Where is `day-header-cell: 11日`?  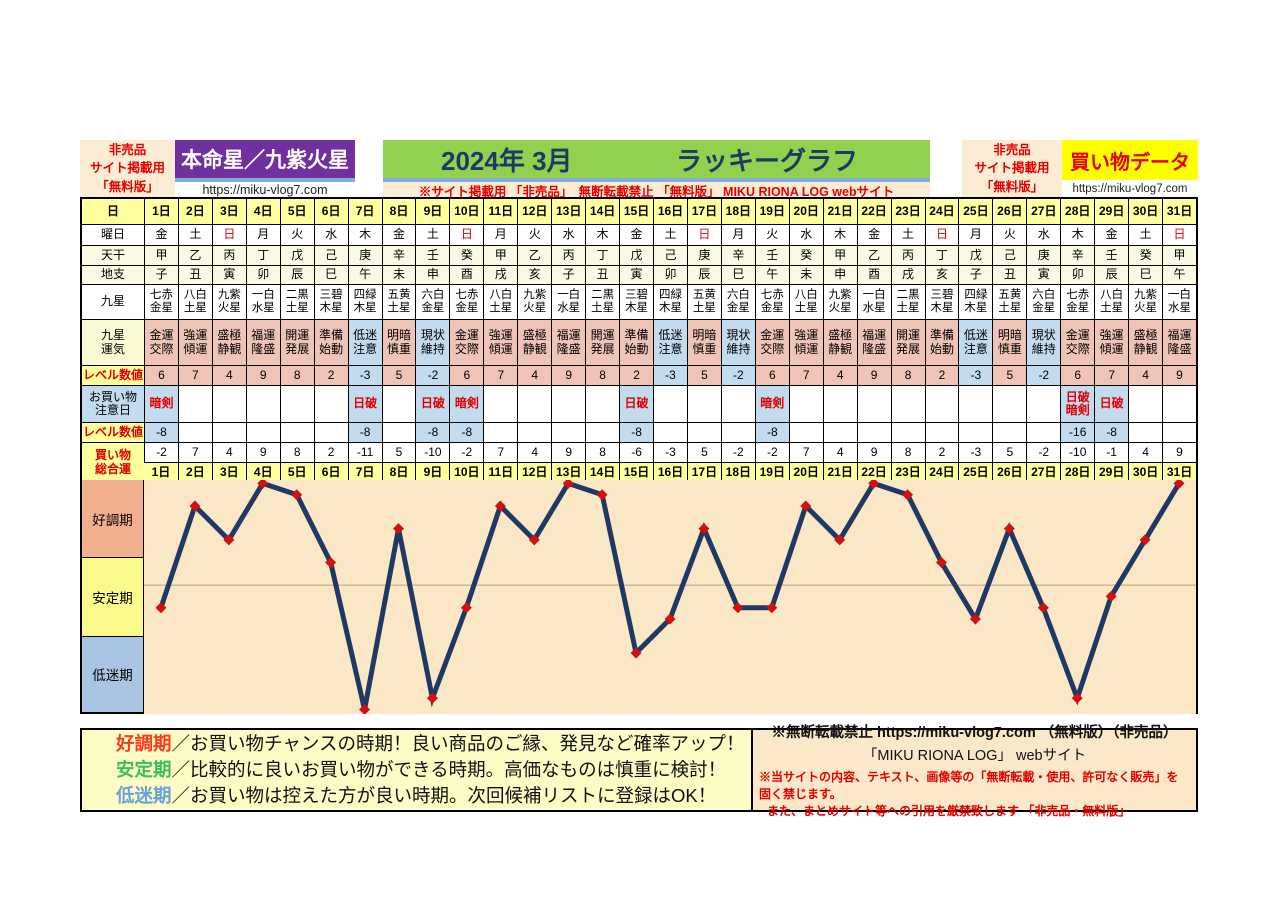 day-header-cell: 11日 is located at coordinates (500, 211).